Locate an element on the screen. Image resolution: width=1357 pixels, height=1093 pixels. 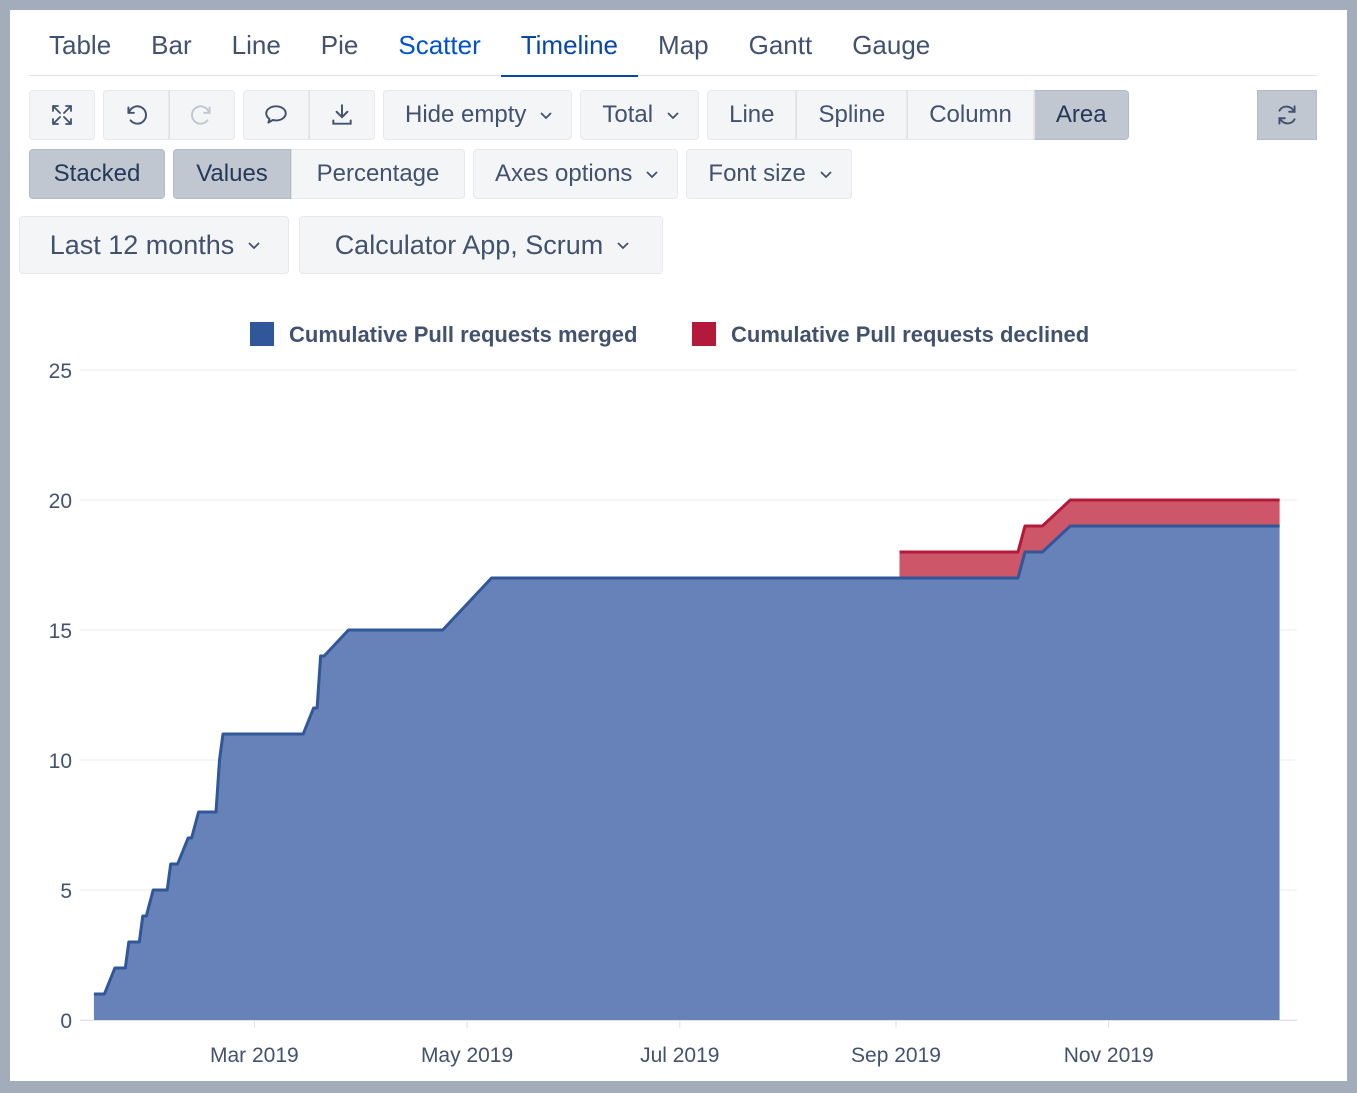
download-button is located at coordinates (342, 115).